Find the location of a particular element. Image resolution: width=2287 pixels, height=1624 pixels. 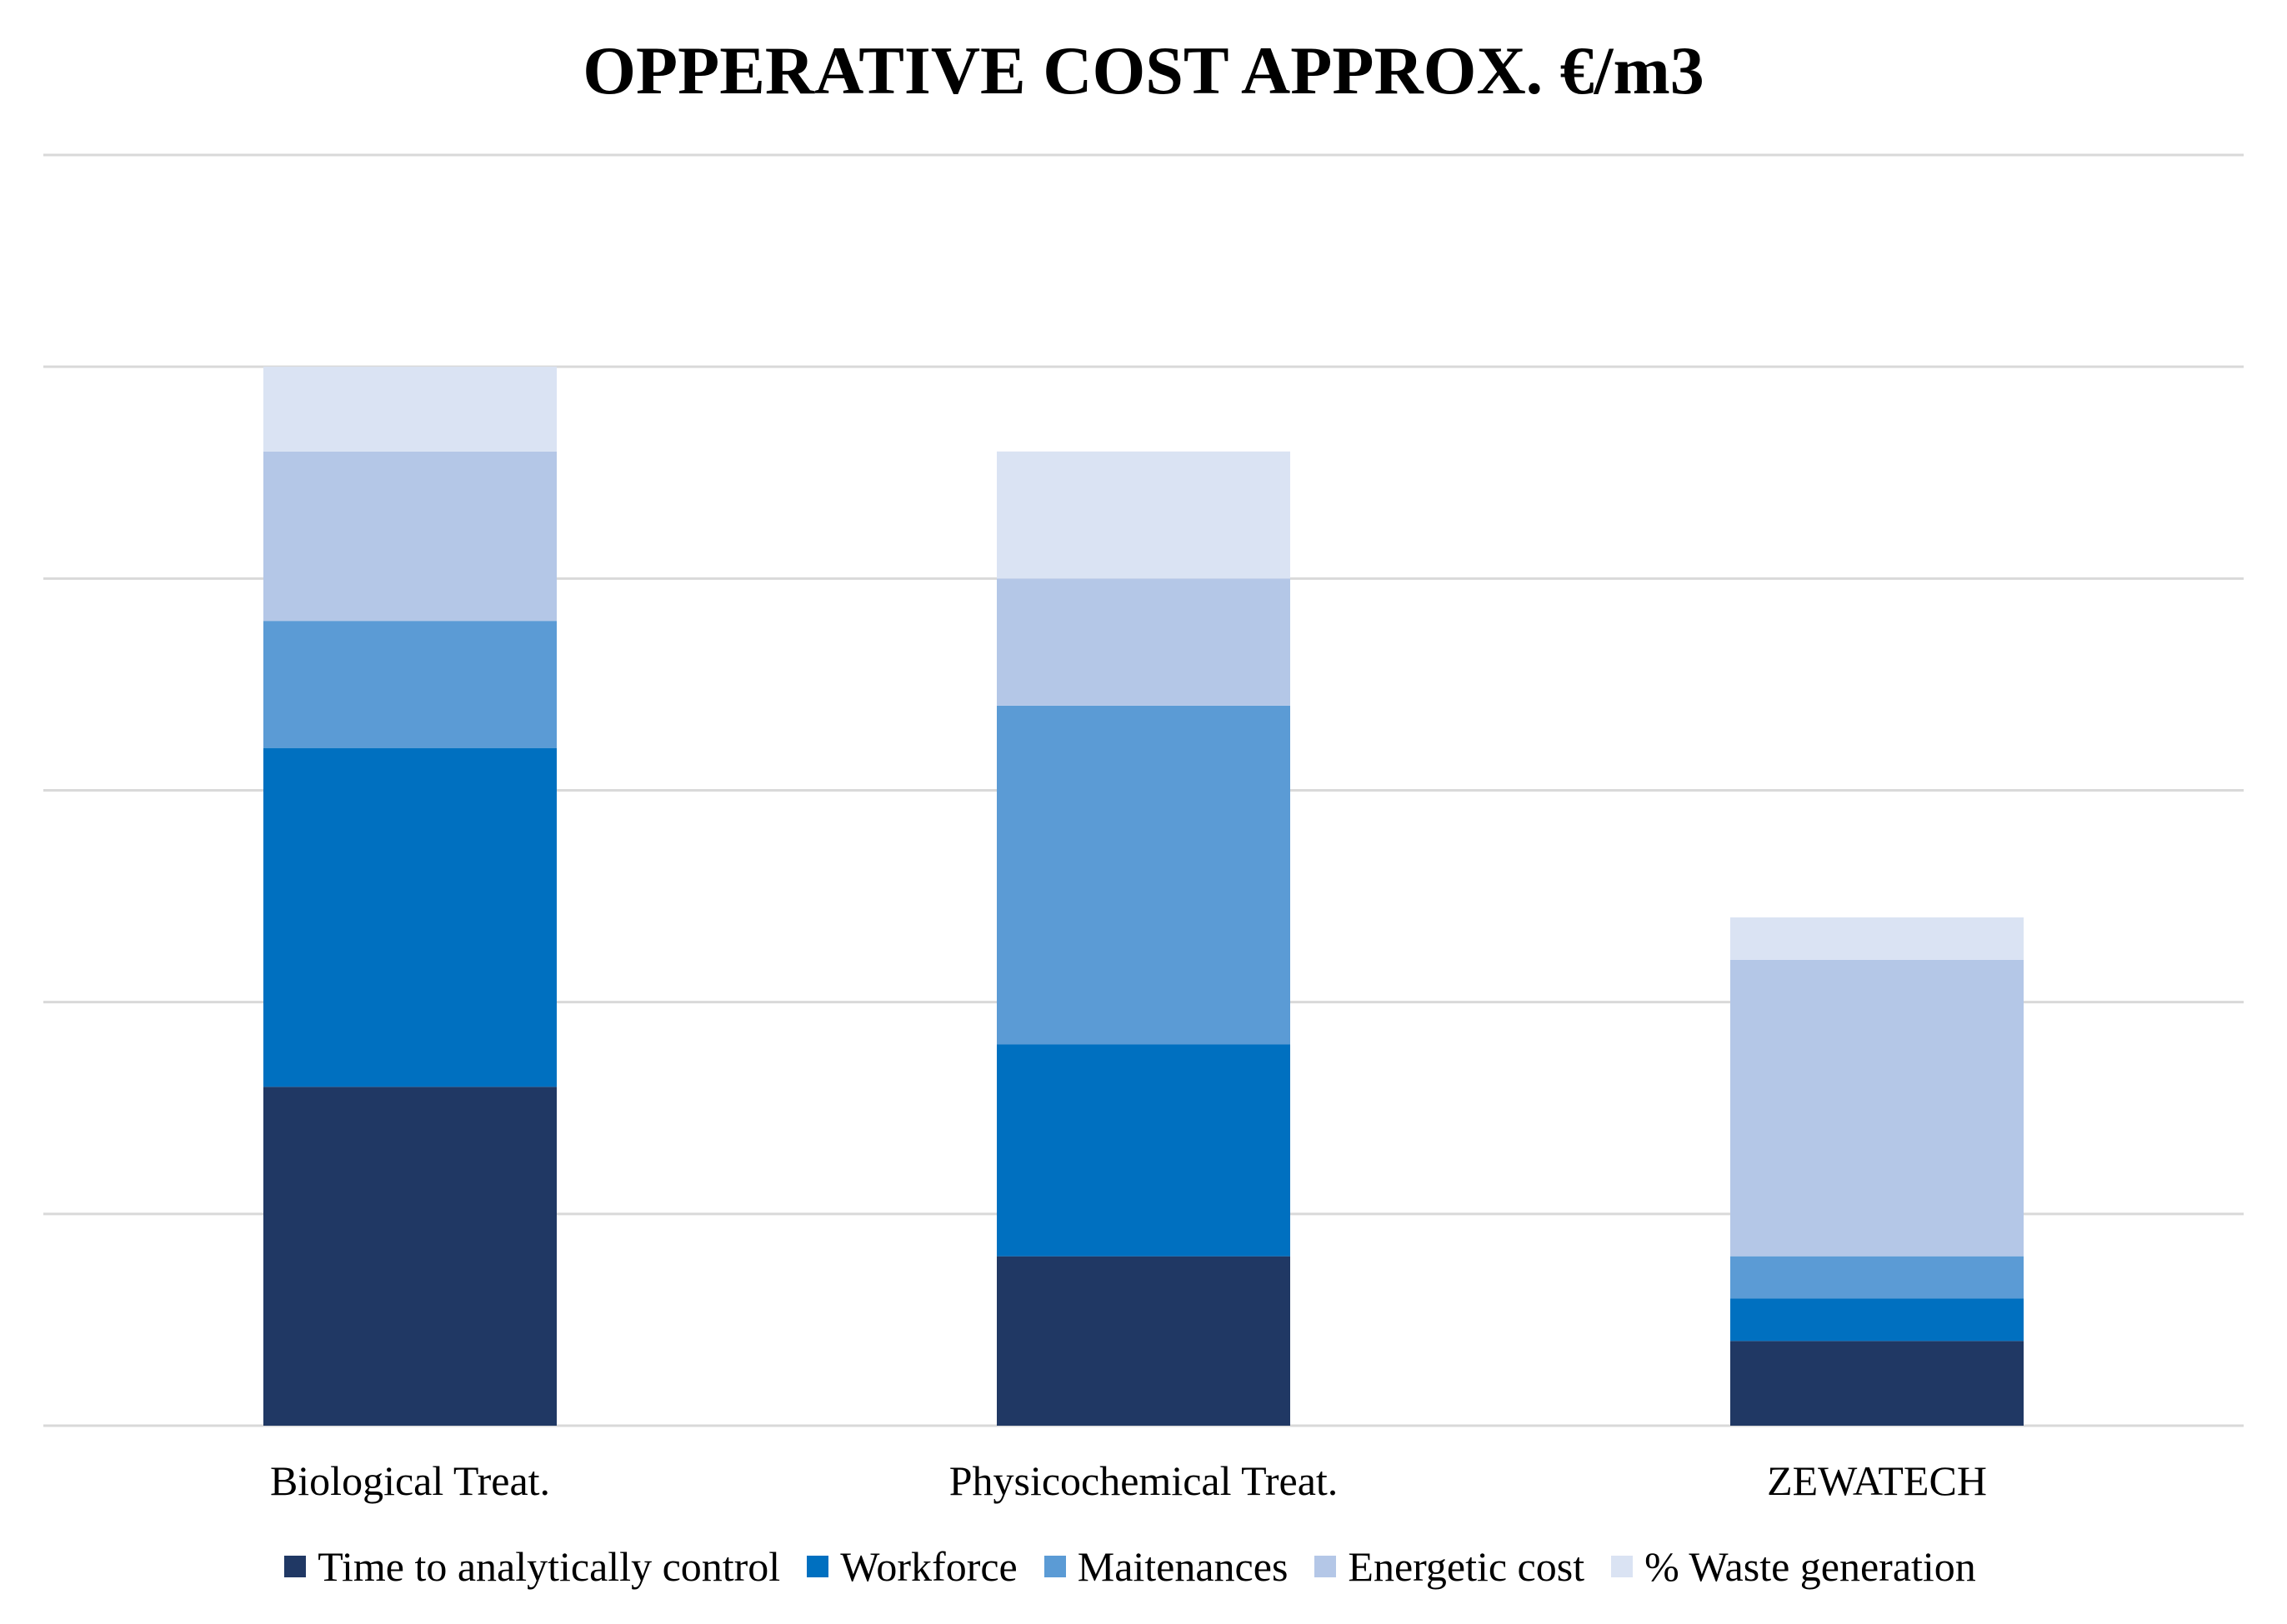

category-label: Biological Treat. is located at coordinates (410, 1480).